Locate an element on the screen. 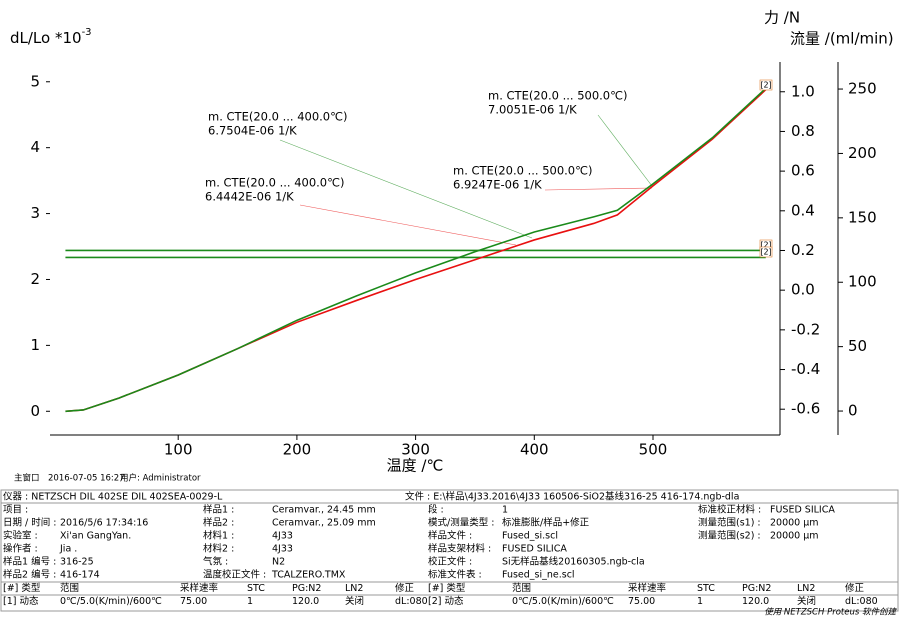 The height and width of the screenshot is (618, 900). info-value: 416-174 is located at coordinates (80, 575).